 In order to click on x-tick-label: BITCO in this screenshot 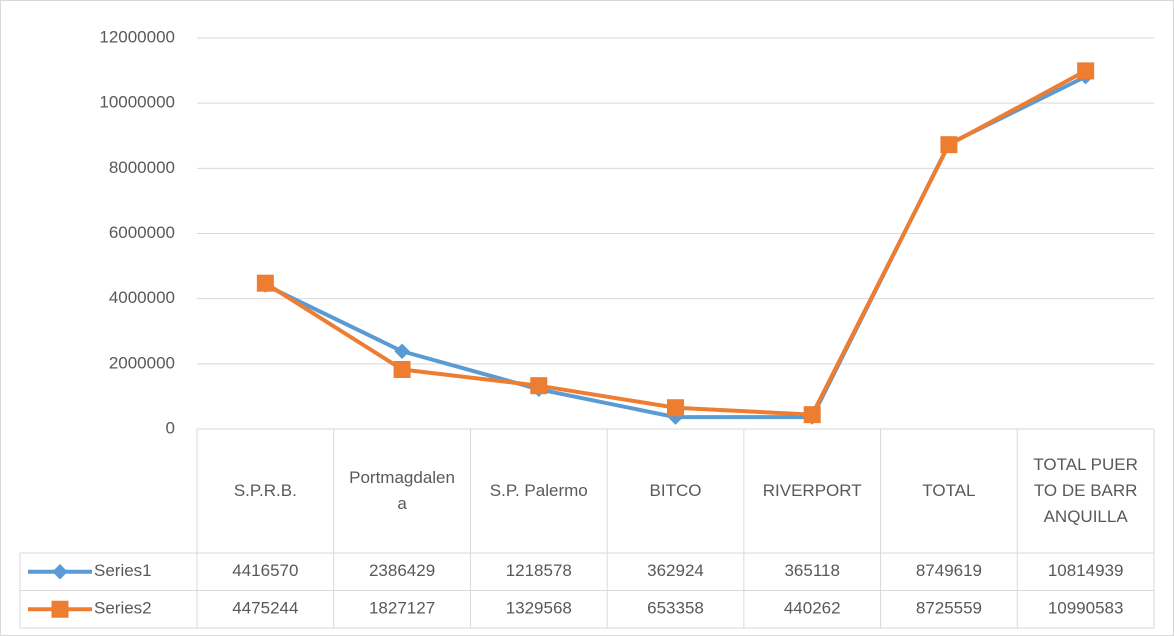, I will do `click(675, 490)`.